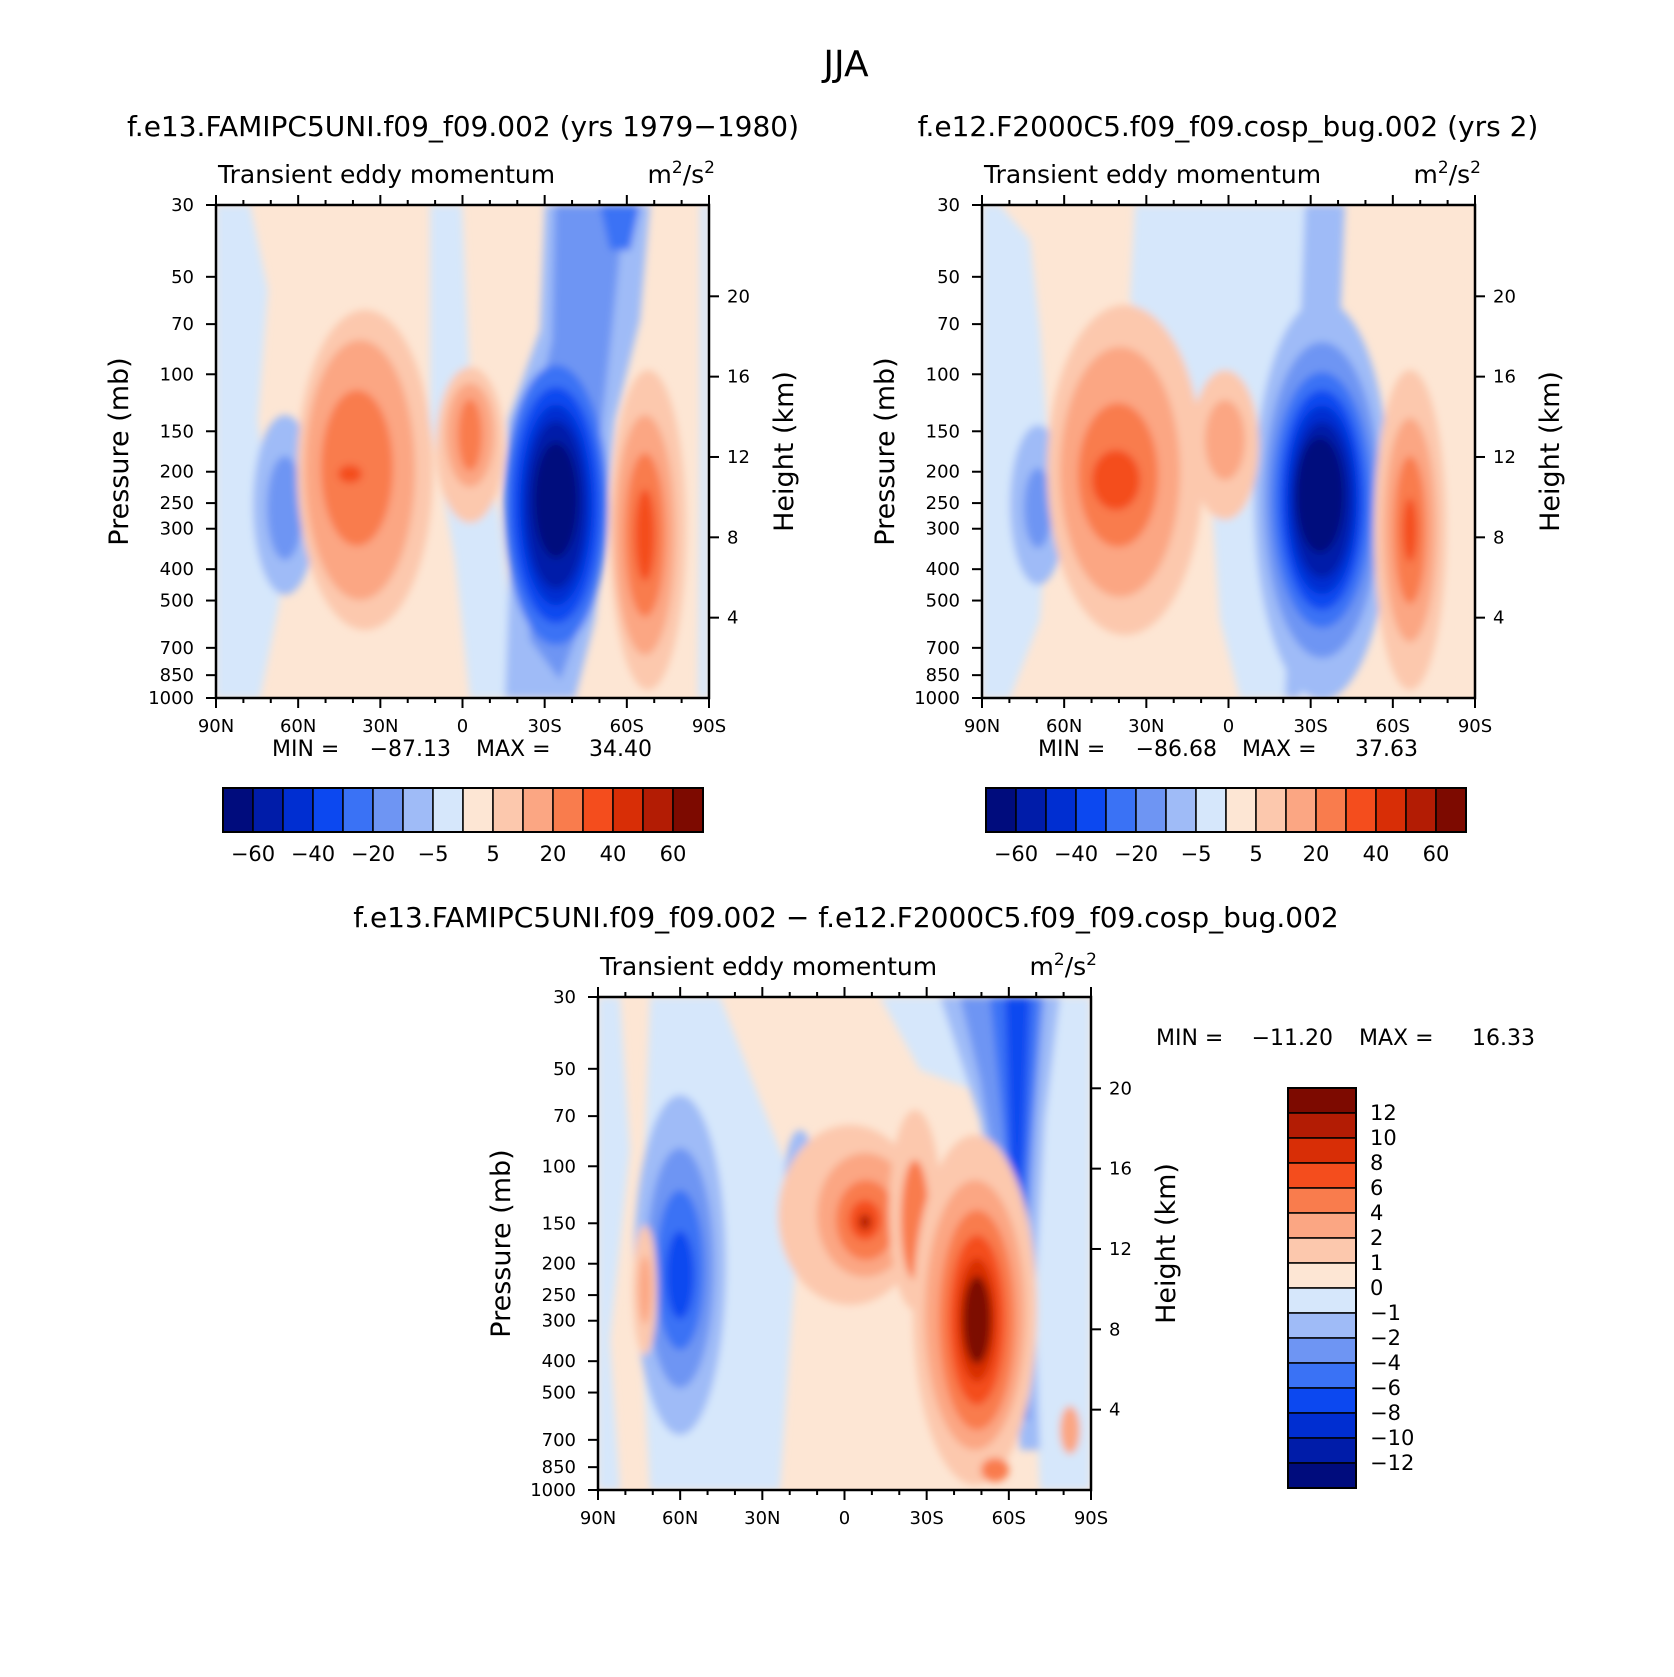  I want to click on case-x-tick-label: 60N, so click(298, 726).